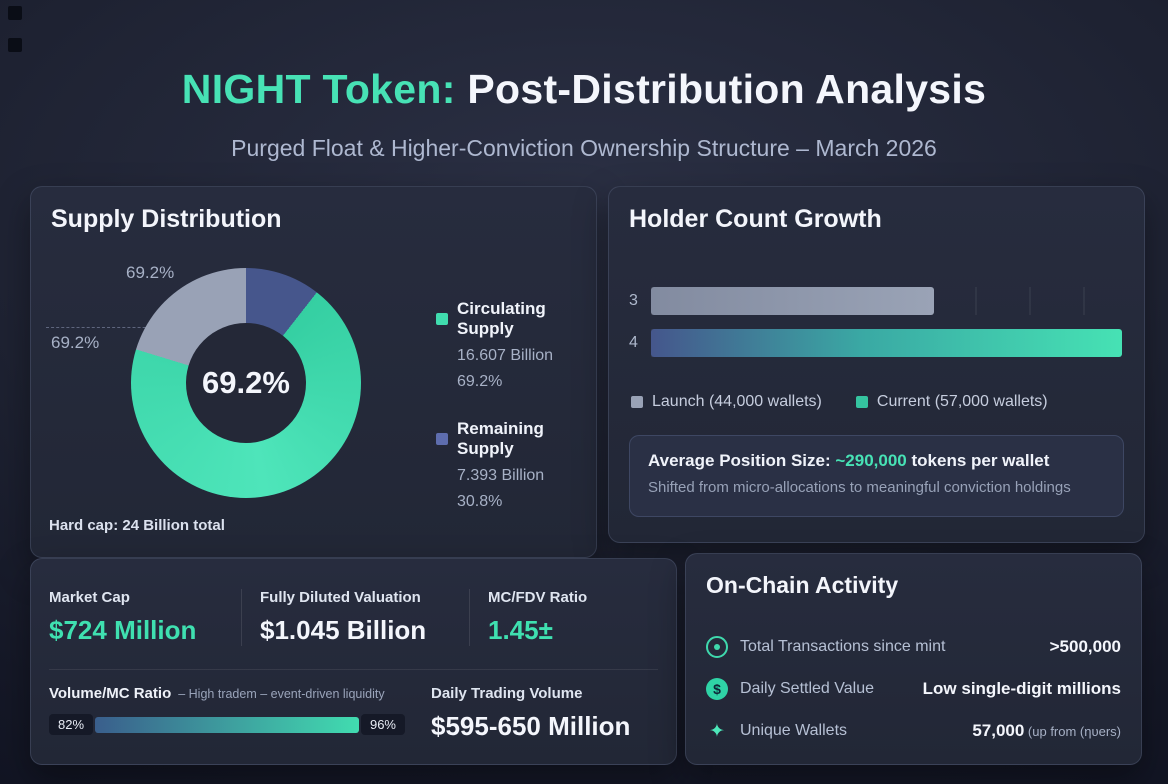 This screenshot has height=784, width=1168. Describe the element at coordinates (531, 726) in the screenshot. I see `daily-volume-value: $595-650 Million` at that location.